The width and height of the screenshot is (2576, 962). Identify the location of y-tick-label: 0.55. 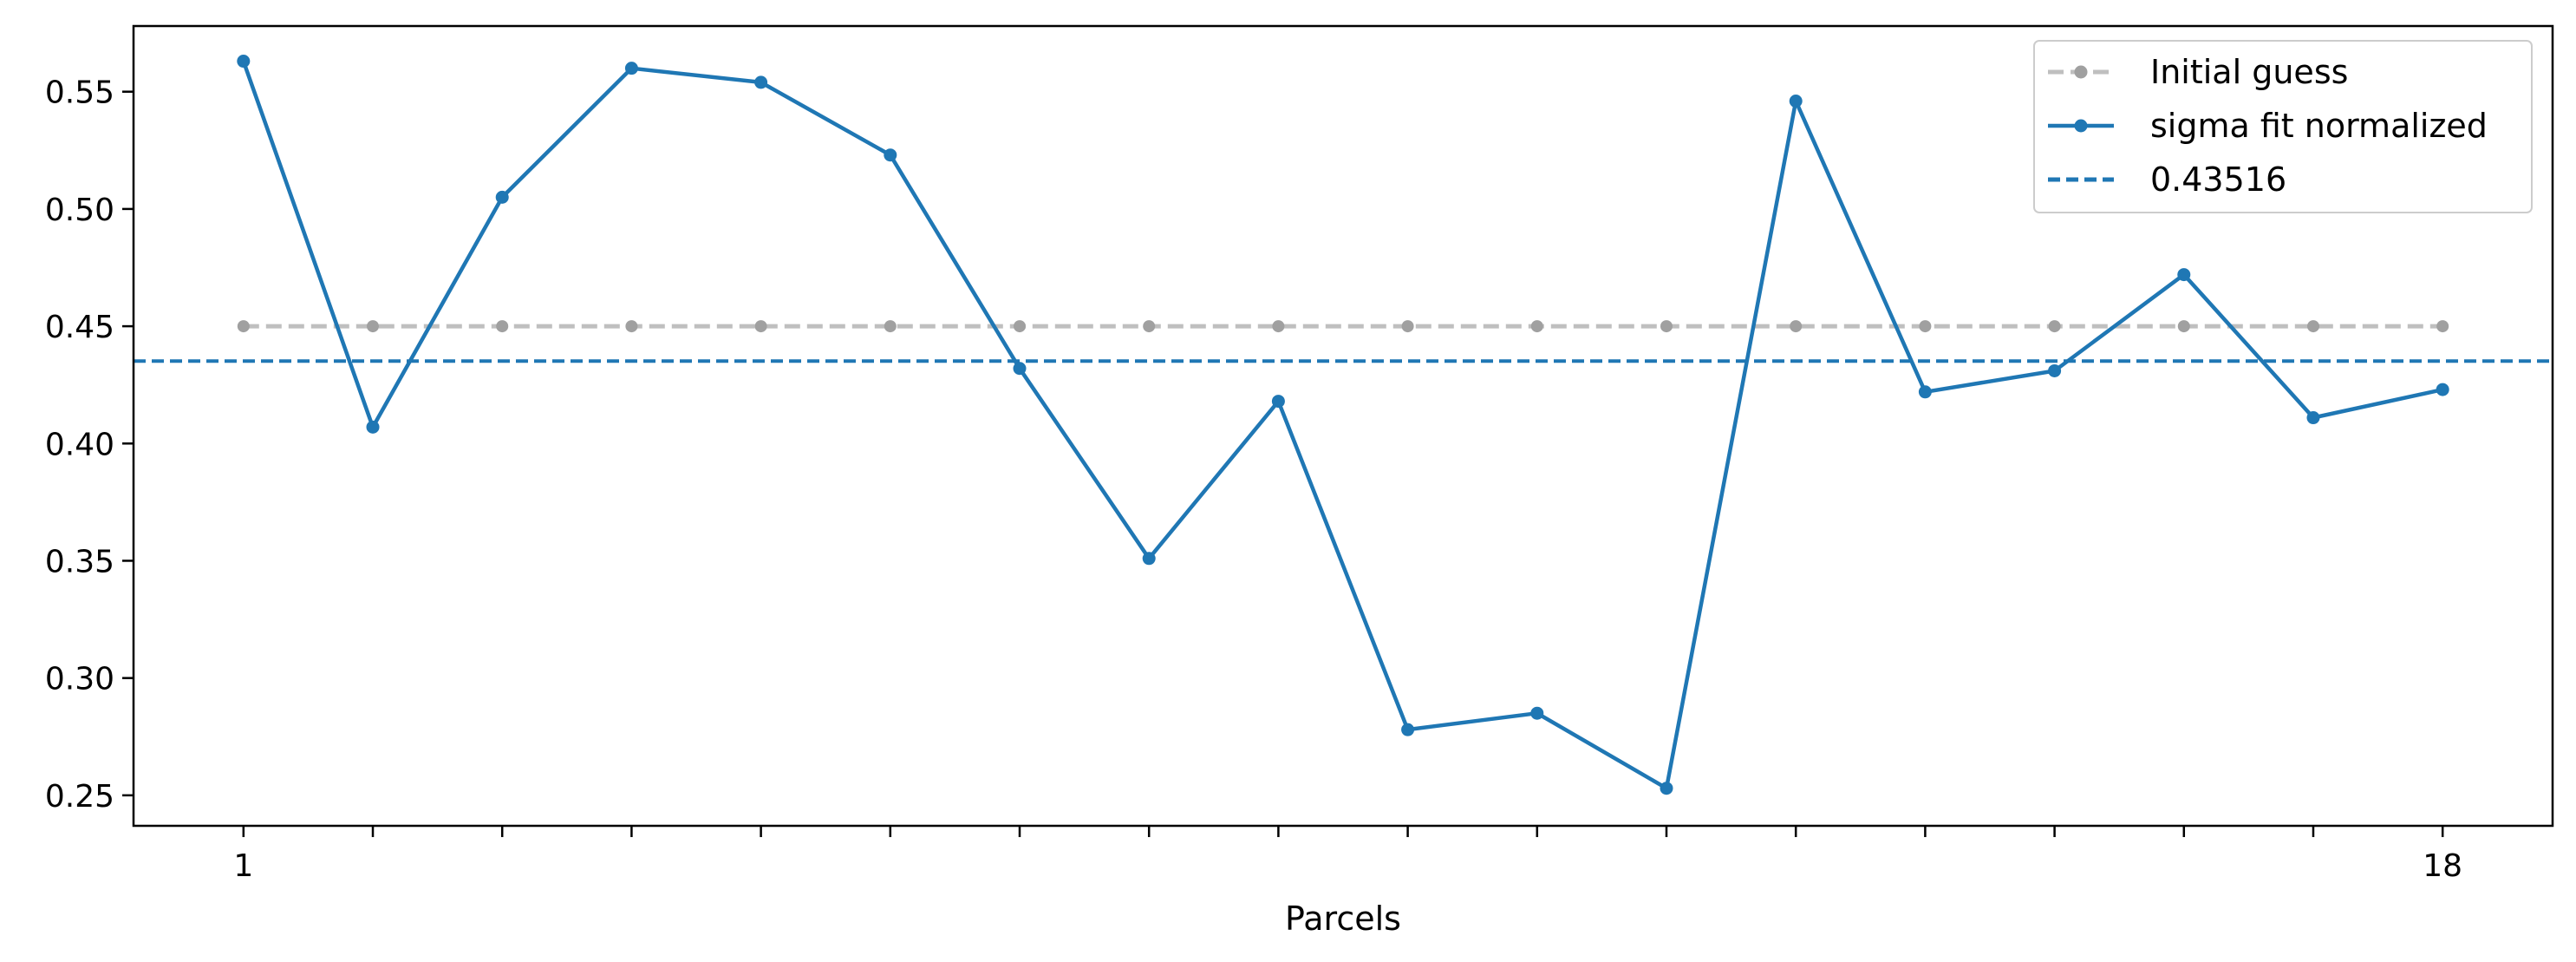
(79, 93).